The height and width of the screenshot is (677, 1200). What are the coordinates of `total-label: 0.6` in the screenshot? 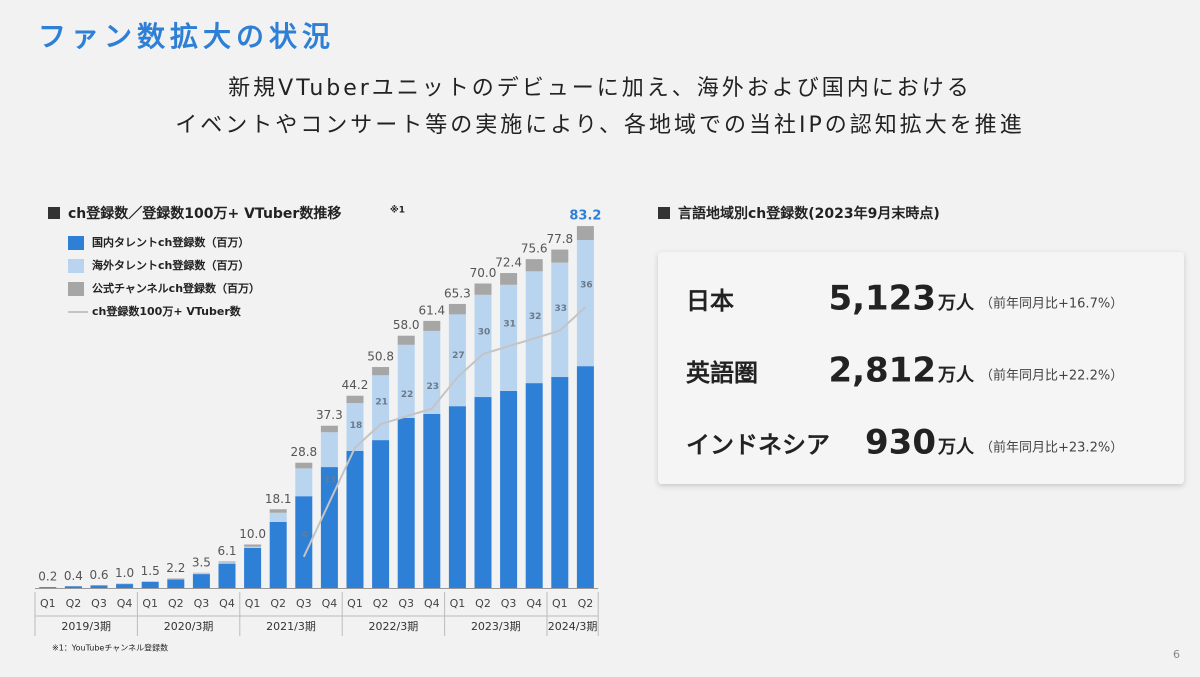 It's located at (98, 575).